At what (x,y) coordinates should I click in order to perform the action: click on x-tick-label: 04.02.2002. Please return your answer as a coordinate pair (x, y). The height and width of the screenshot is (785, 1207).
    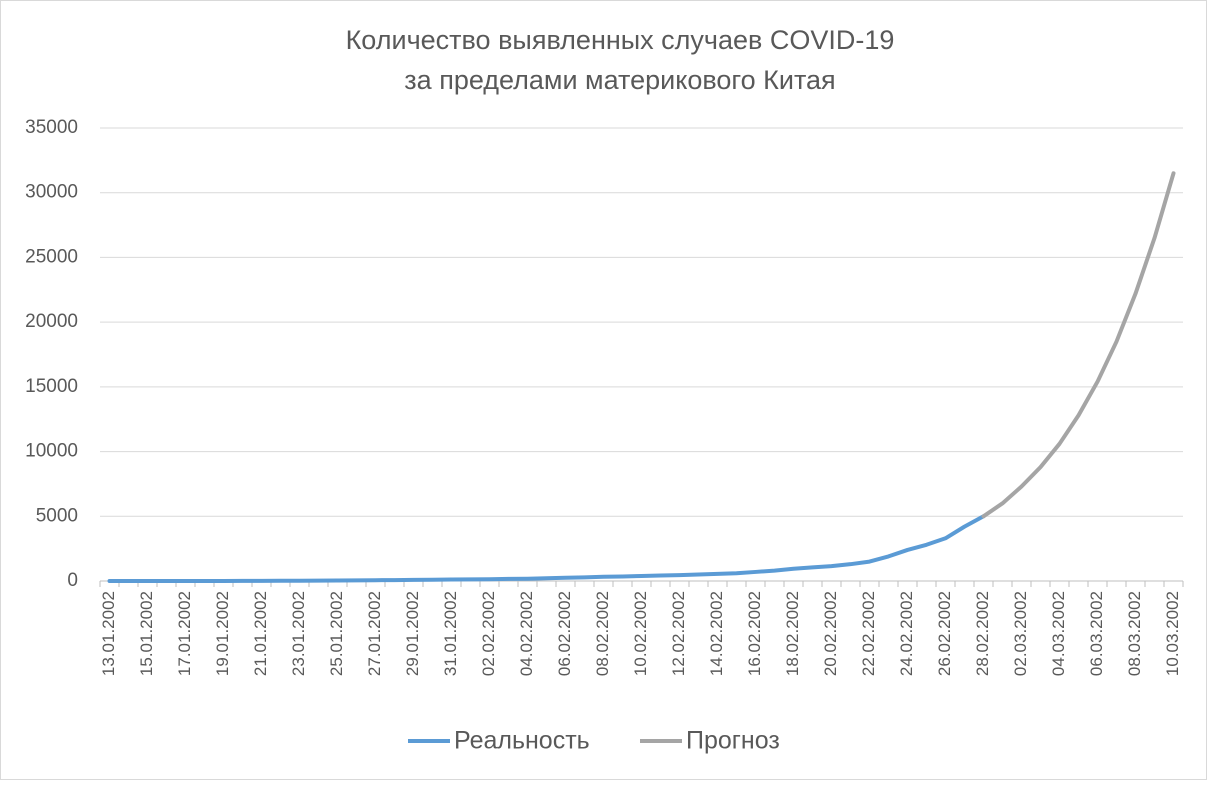
    Looking at the image, I should click on (526, 633).